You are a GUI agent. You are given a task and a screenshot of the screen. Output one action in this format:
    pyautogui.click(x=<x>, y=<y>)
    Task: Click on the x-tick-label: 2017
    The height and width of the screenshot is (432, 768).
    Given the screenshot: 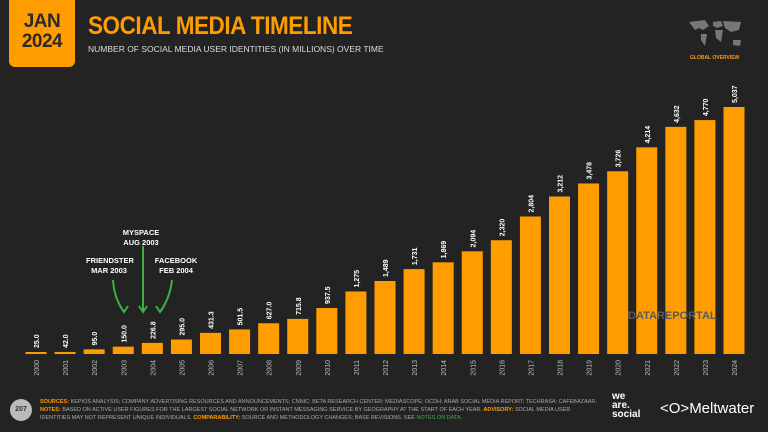 What is the action you would take?
    pyautogui.click(x=531, y=368)
    